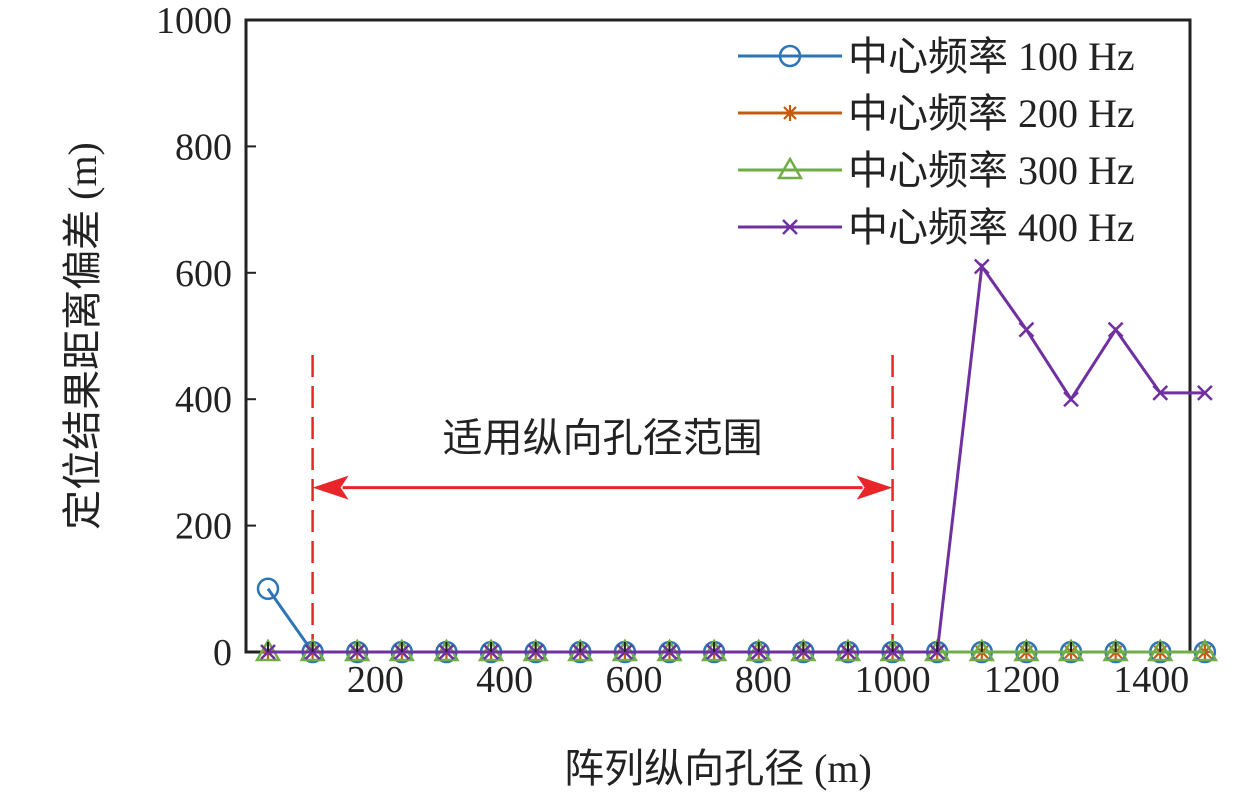 The image size is (1260, 798). I want to click on x-tick-label: 600, so click(633, 680).